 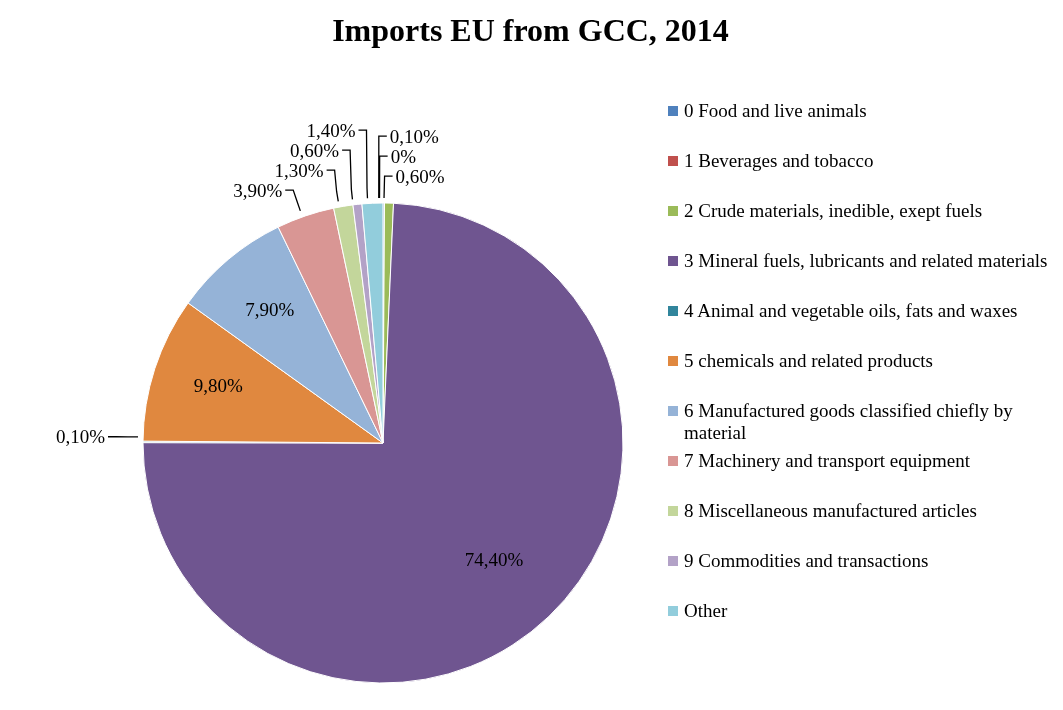 What do you see at coordinates (270, 309) in the screenshot?
I see `data-label: 7,90%` at bounding box center [270, 309].